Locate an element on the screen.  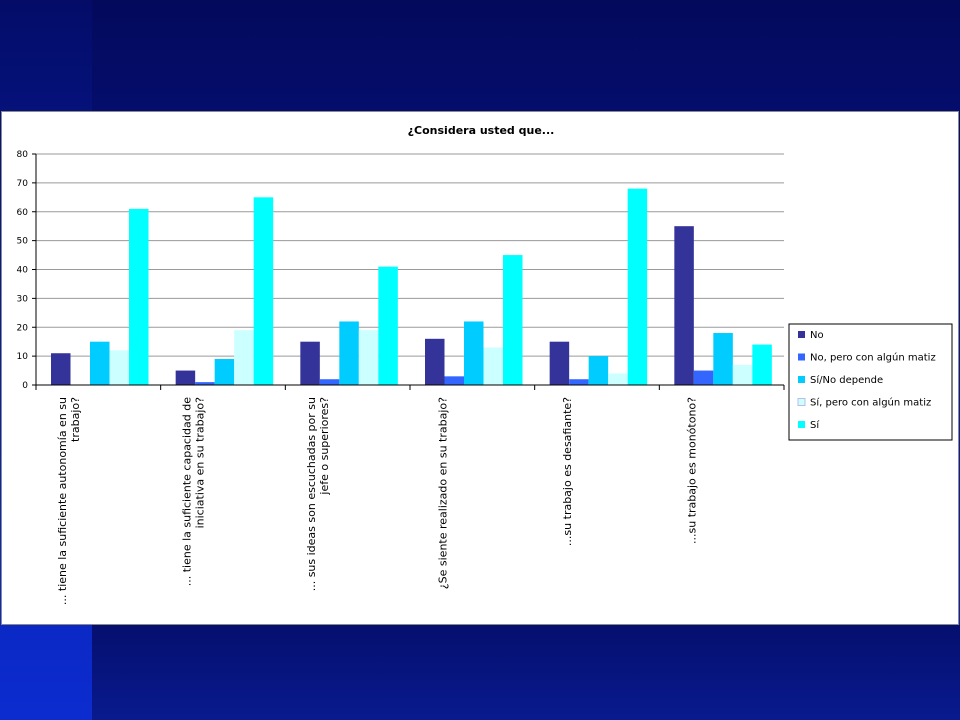
category-label-line: ¿Se siente realizado en su trabajo? is located at coordinates (442, 493).